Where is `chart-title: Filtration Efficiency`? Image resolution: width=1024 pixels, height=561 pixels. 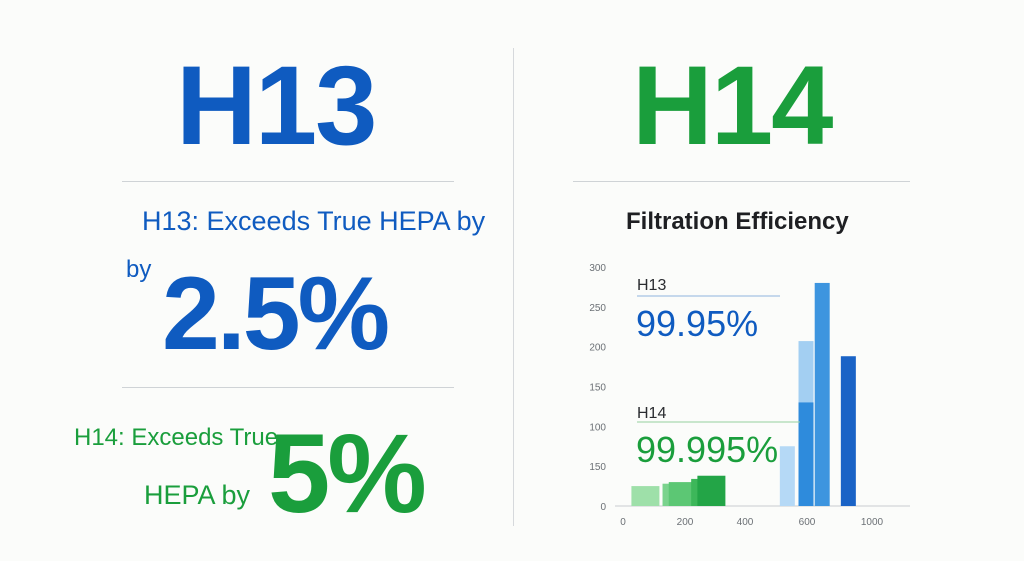 chart-title: Filtration Efficiency is located at coordinates (737, 221).